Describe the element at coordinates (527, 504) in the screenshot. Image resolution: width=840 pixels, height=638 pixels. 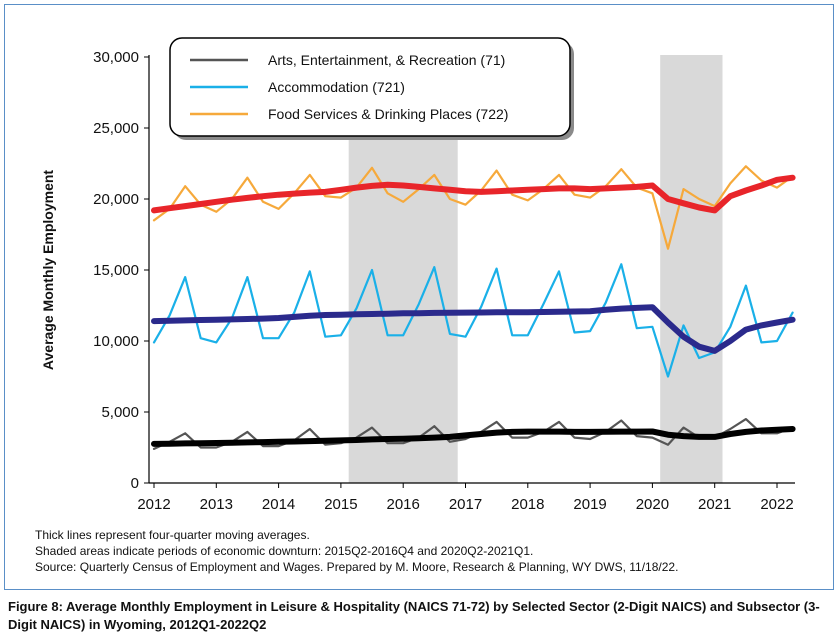
I see `x-tick-label: 2018` at that location.